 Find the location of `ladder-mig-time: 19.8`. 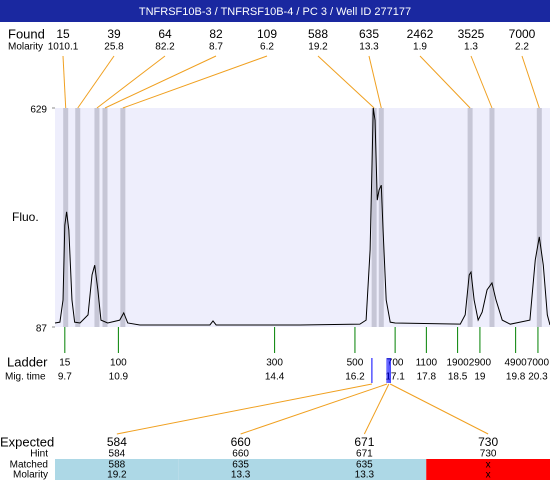

ladder-mig-time: 19.8 is located at coordinates (516, 377).